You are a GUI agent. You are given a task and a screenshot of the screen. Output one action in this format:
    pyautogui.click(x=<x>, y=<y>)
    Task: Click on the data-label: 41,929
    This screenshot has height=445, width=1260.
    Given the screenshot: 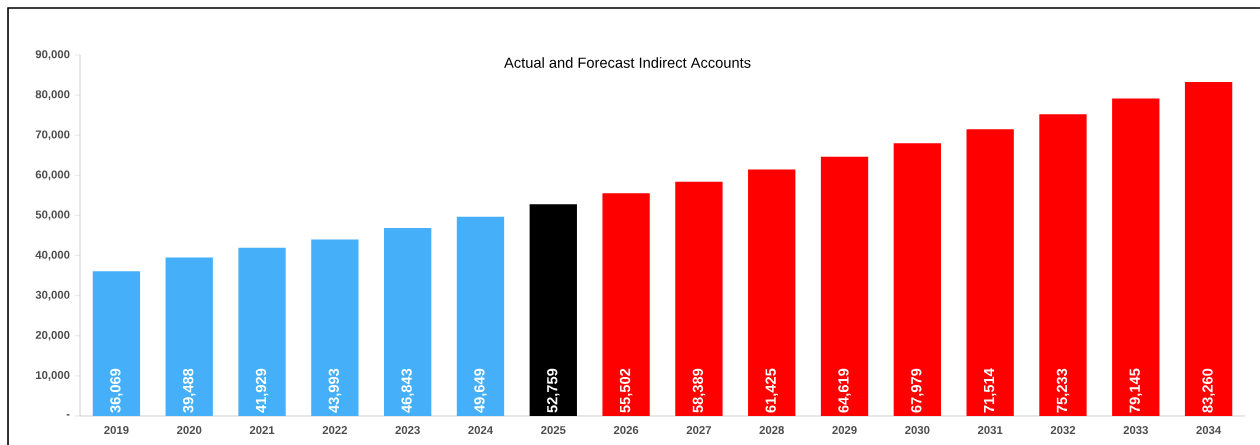 What is the action you would take?
    pyautogui.click(x=262, y=390)
    